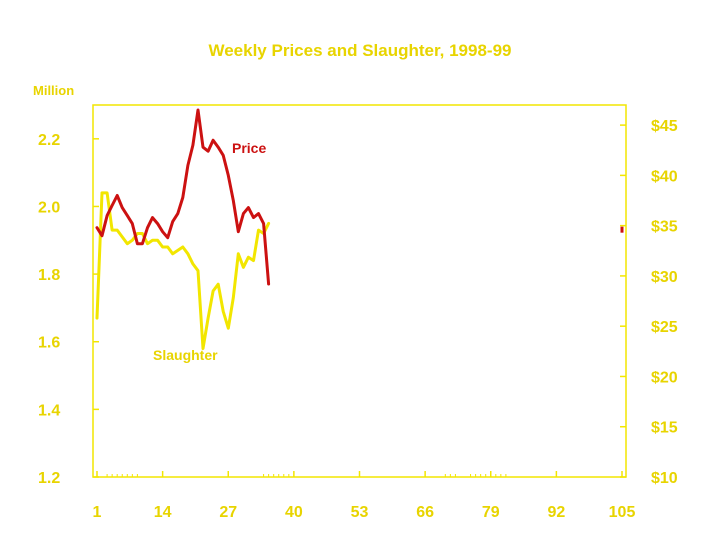  I want to click on left-tick-label: 2.0, so click(49, 207).